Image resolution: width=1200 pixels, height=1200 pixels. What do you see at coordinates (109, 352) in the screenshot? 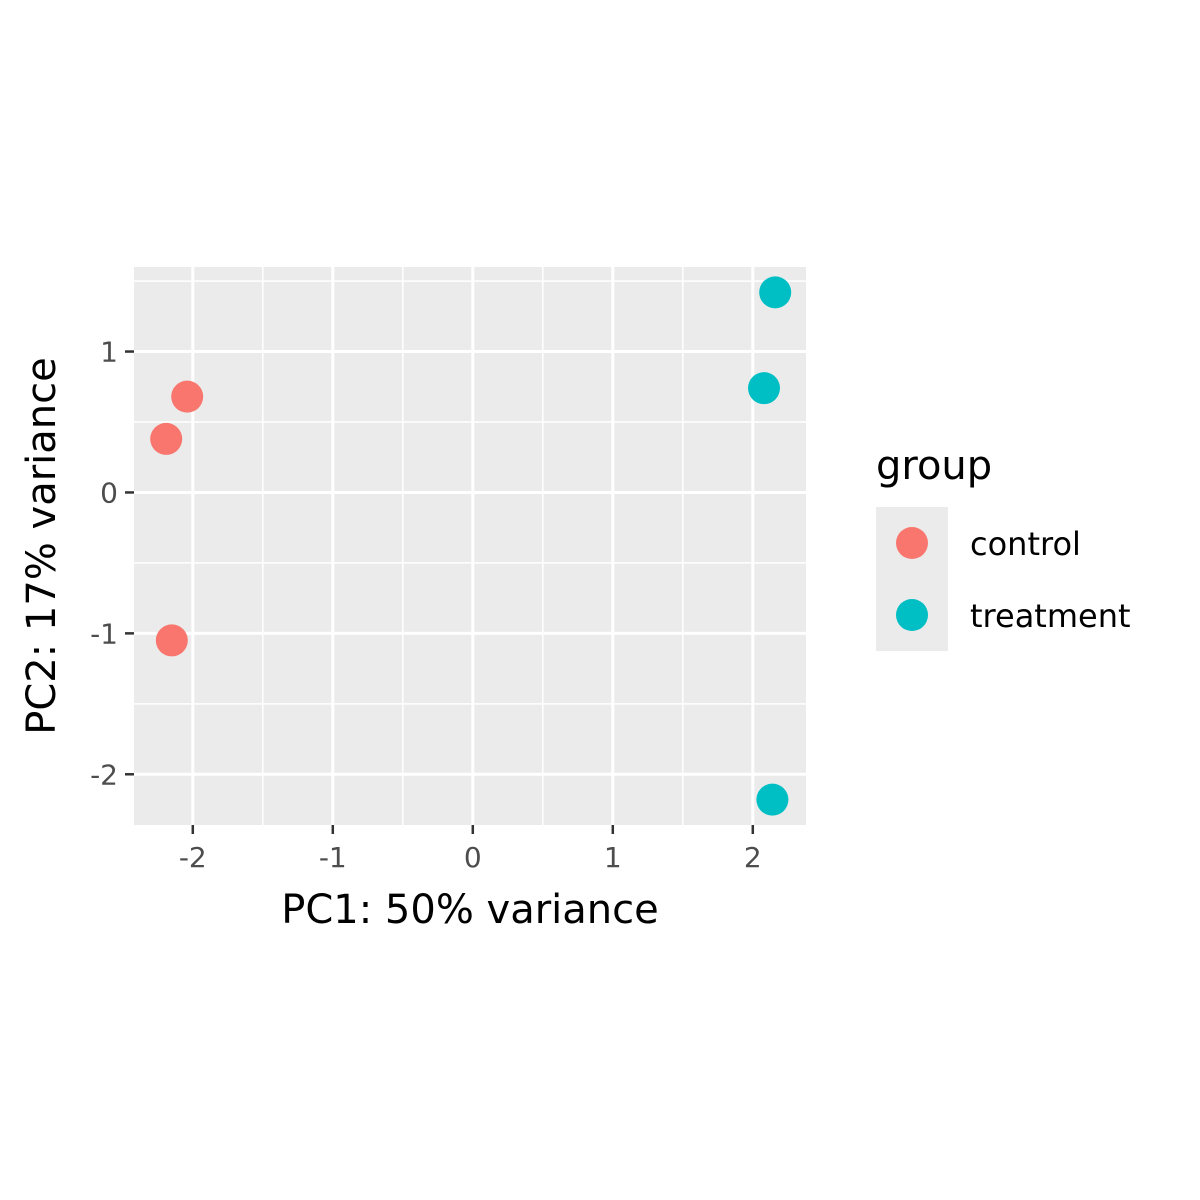
I see `y-tick-label: 1` at bounding box center [109, 352].